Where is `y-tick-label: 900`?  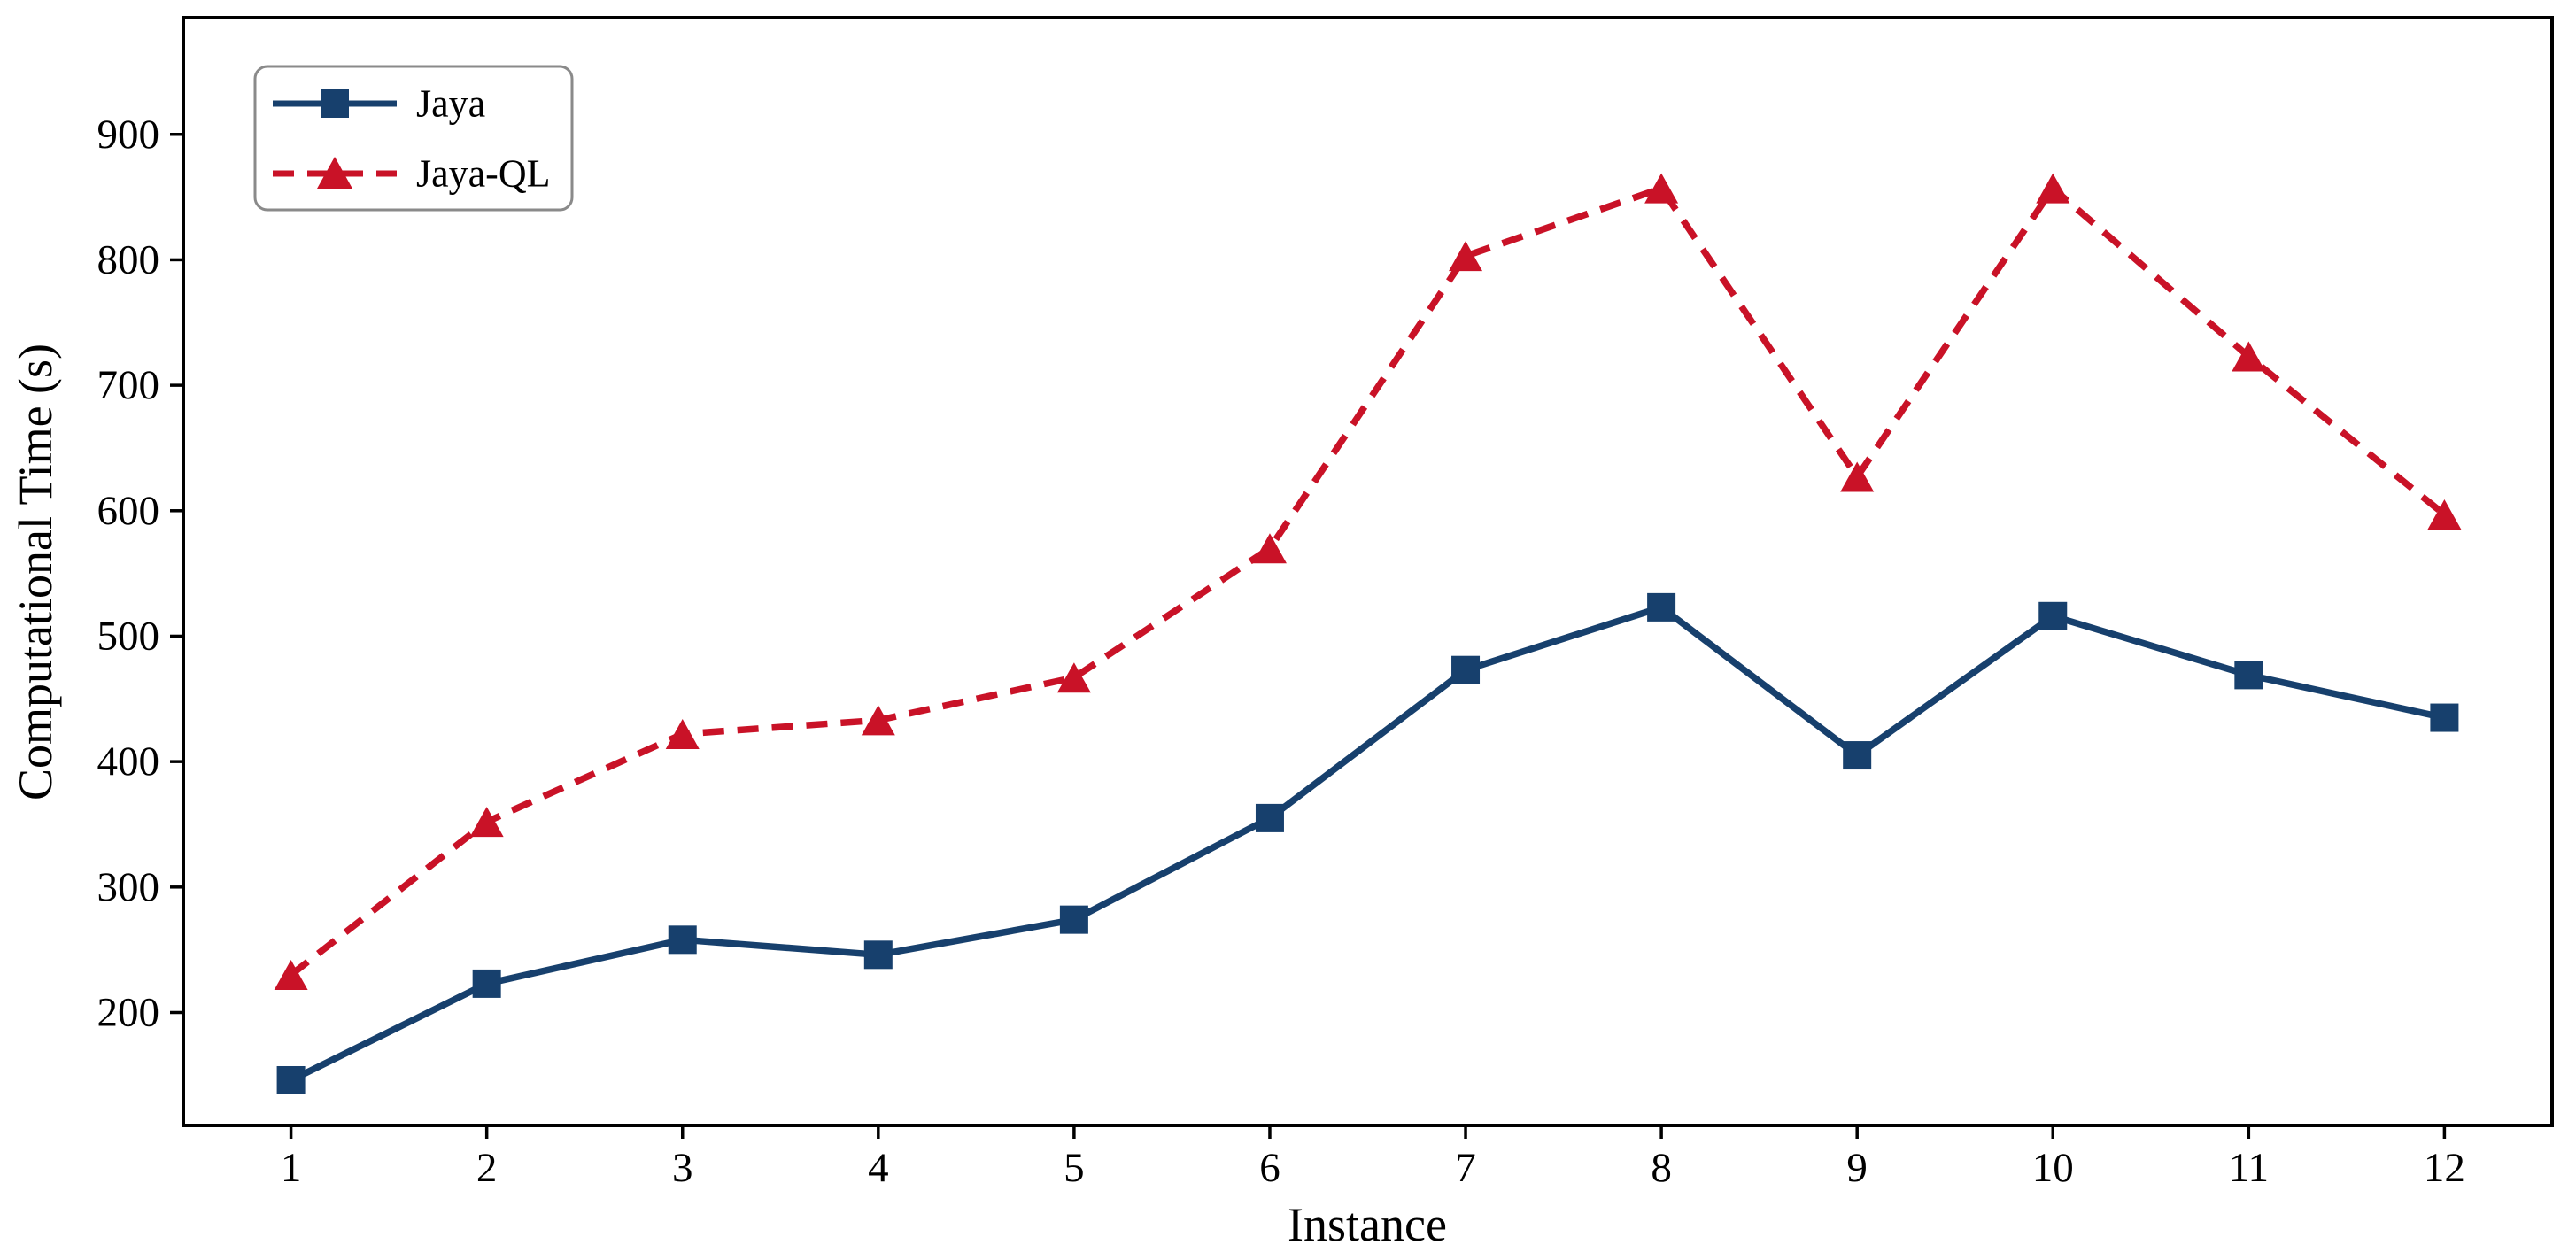
y-tick-label: 900 is located at coordinates (128, 135).